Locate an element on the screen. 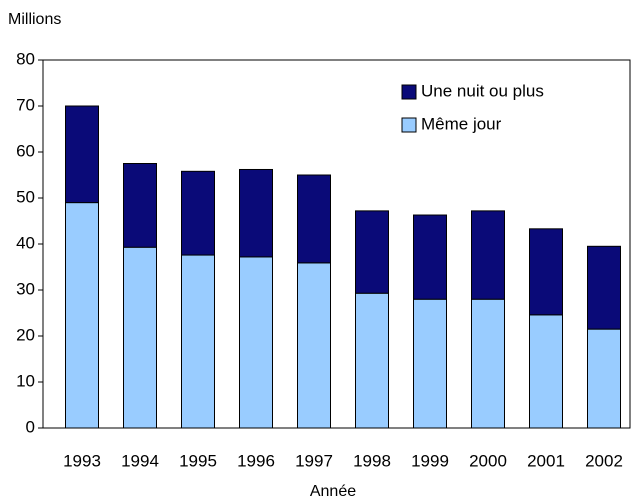 The height and width of the screenshot is (504, 642). y-tick-label: 50 is located at coordinates (25, 196).